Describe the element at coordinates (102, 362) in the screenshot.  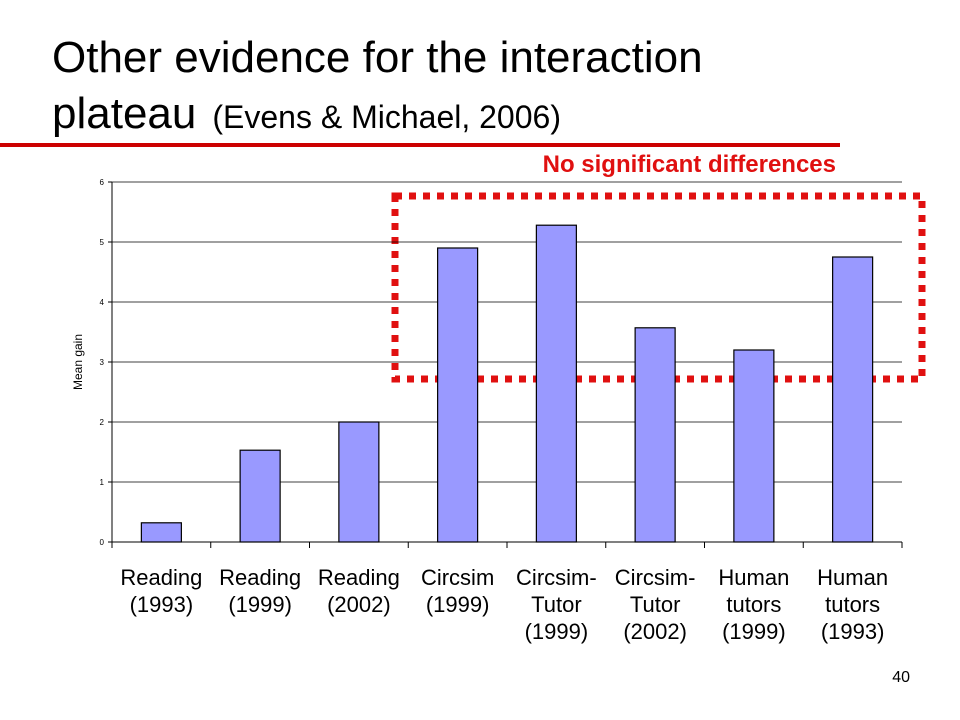
I see `y-tick-label: 3` at that location.